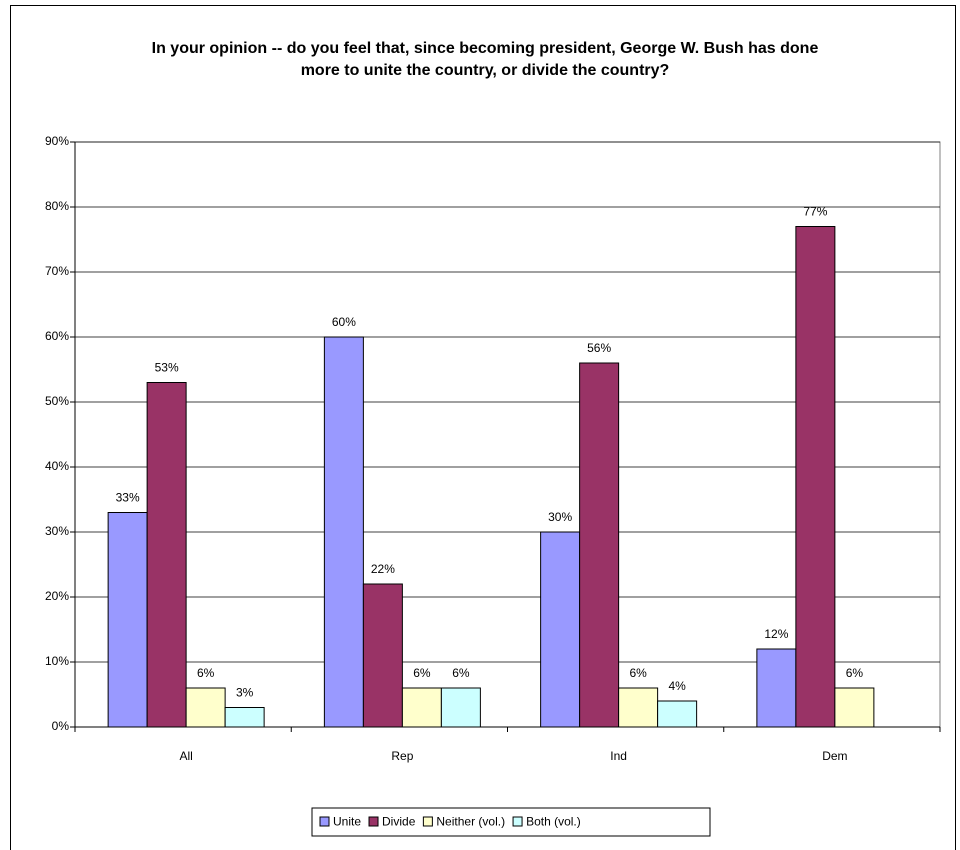 This screenshot has width=960, height=850. What do you see at coordinates (57, 206) in the screenshot?
I see `y-tick-label: 80%` at bounding box center [57, 206].